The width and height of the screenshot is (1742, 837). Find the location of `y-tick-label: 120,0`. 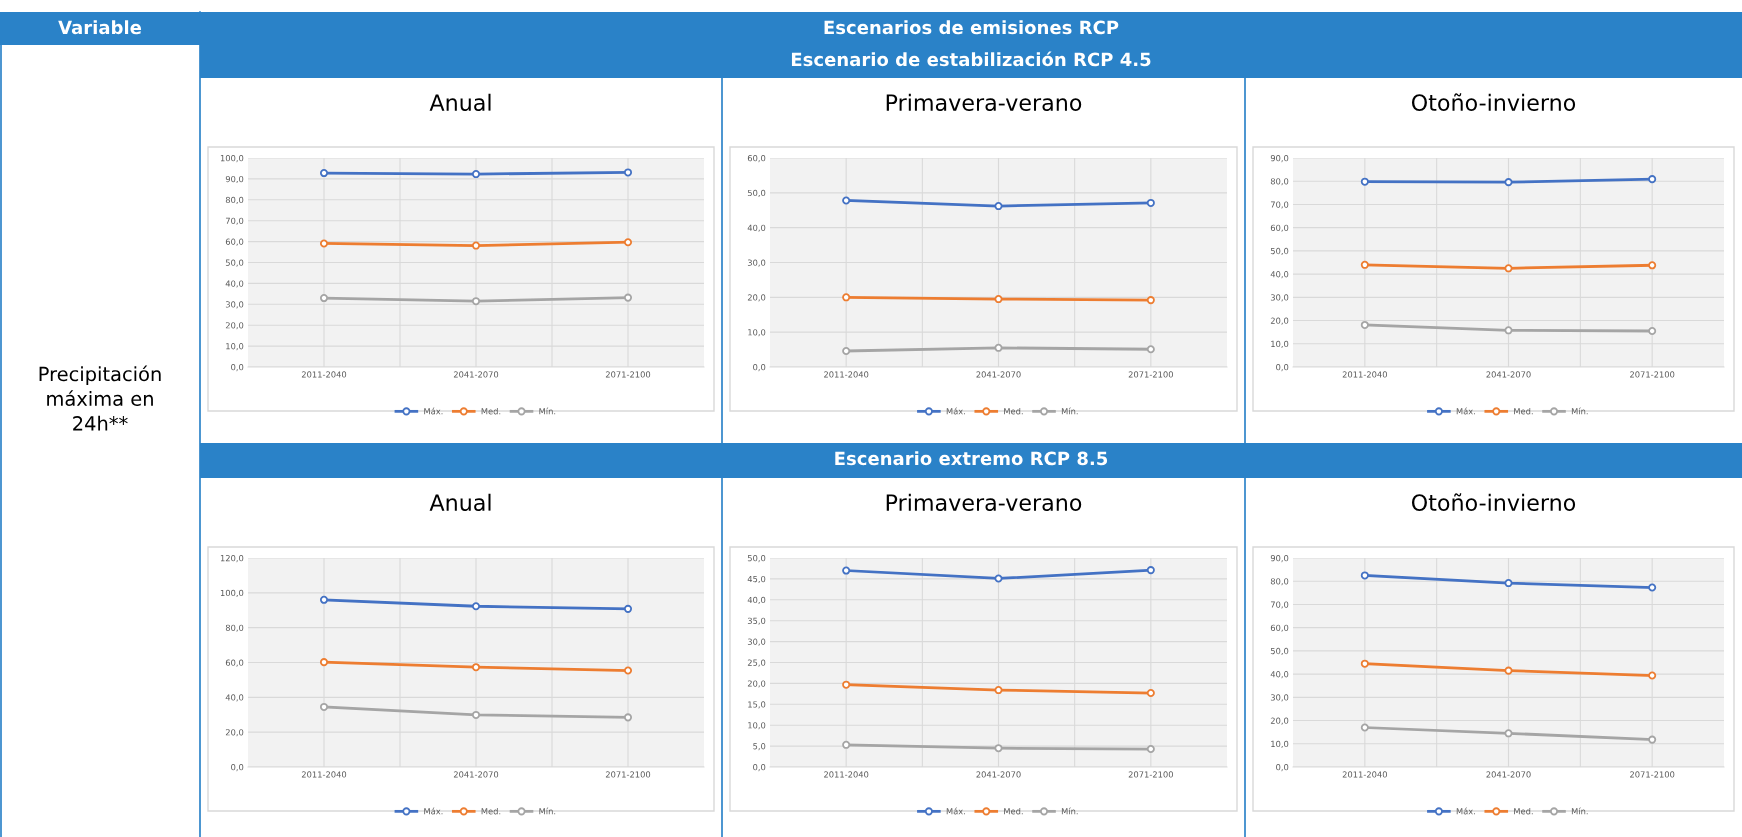

y-tick-label: 120,0 is located at coordinates (232, 558).